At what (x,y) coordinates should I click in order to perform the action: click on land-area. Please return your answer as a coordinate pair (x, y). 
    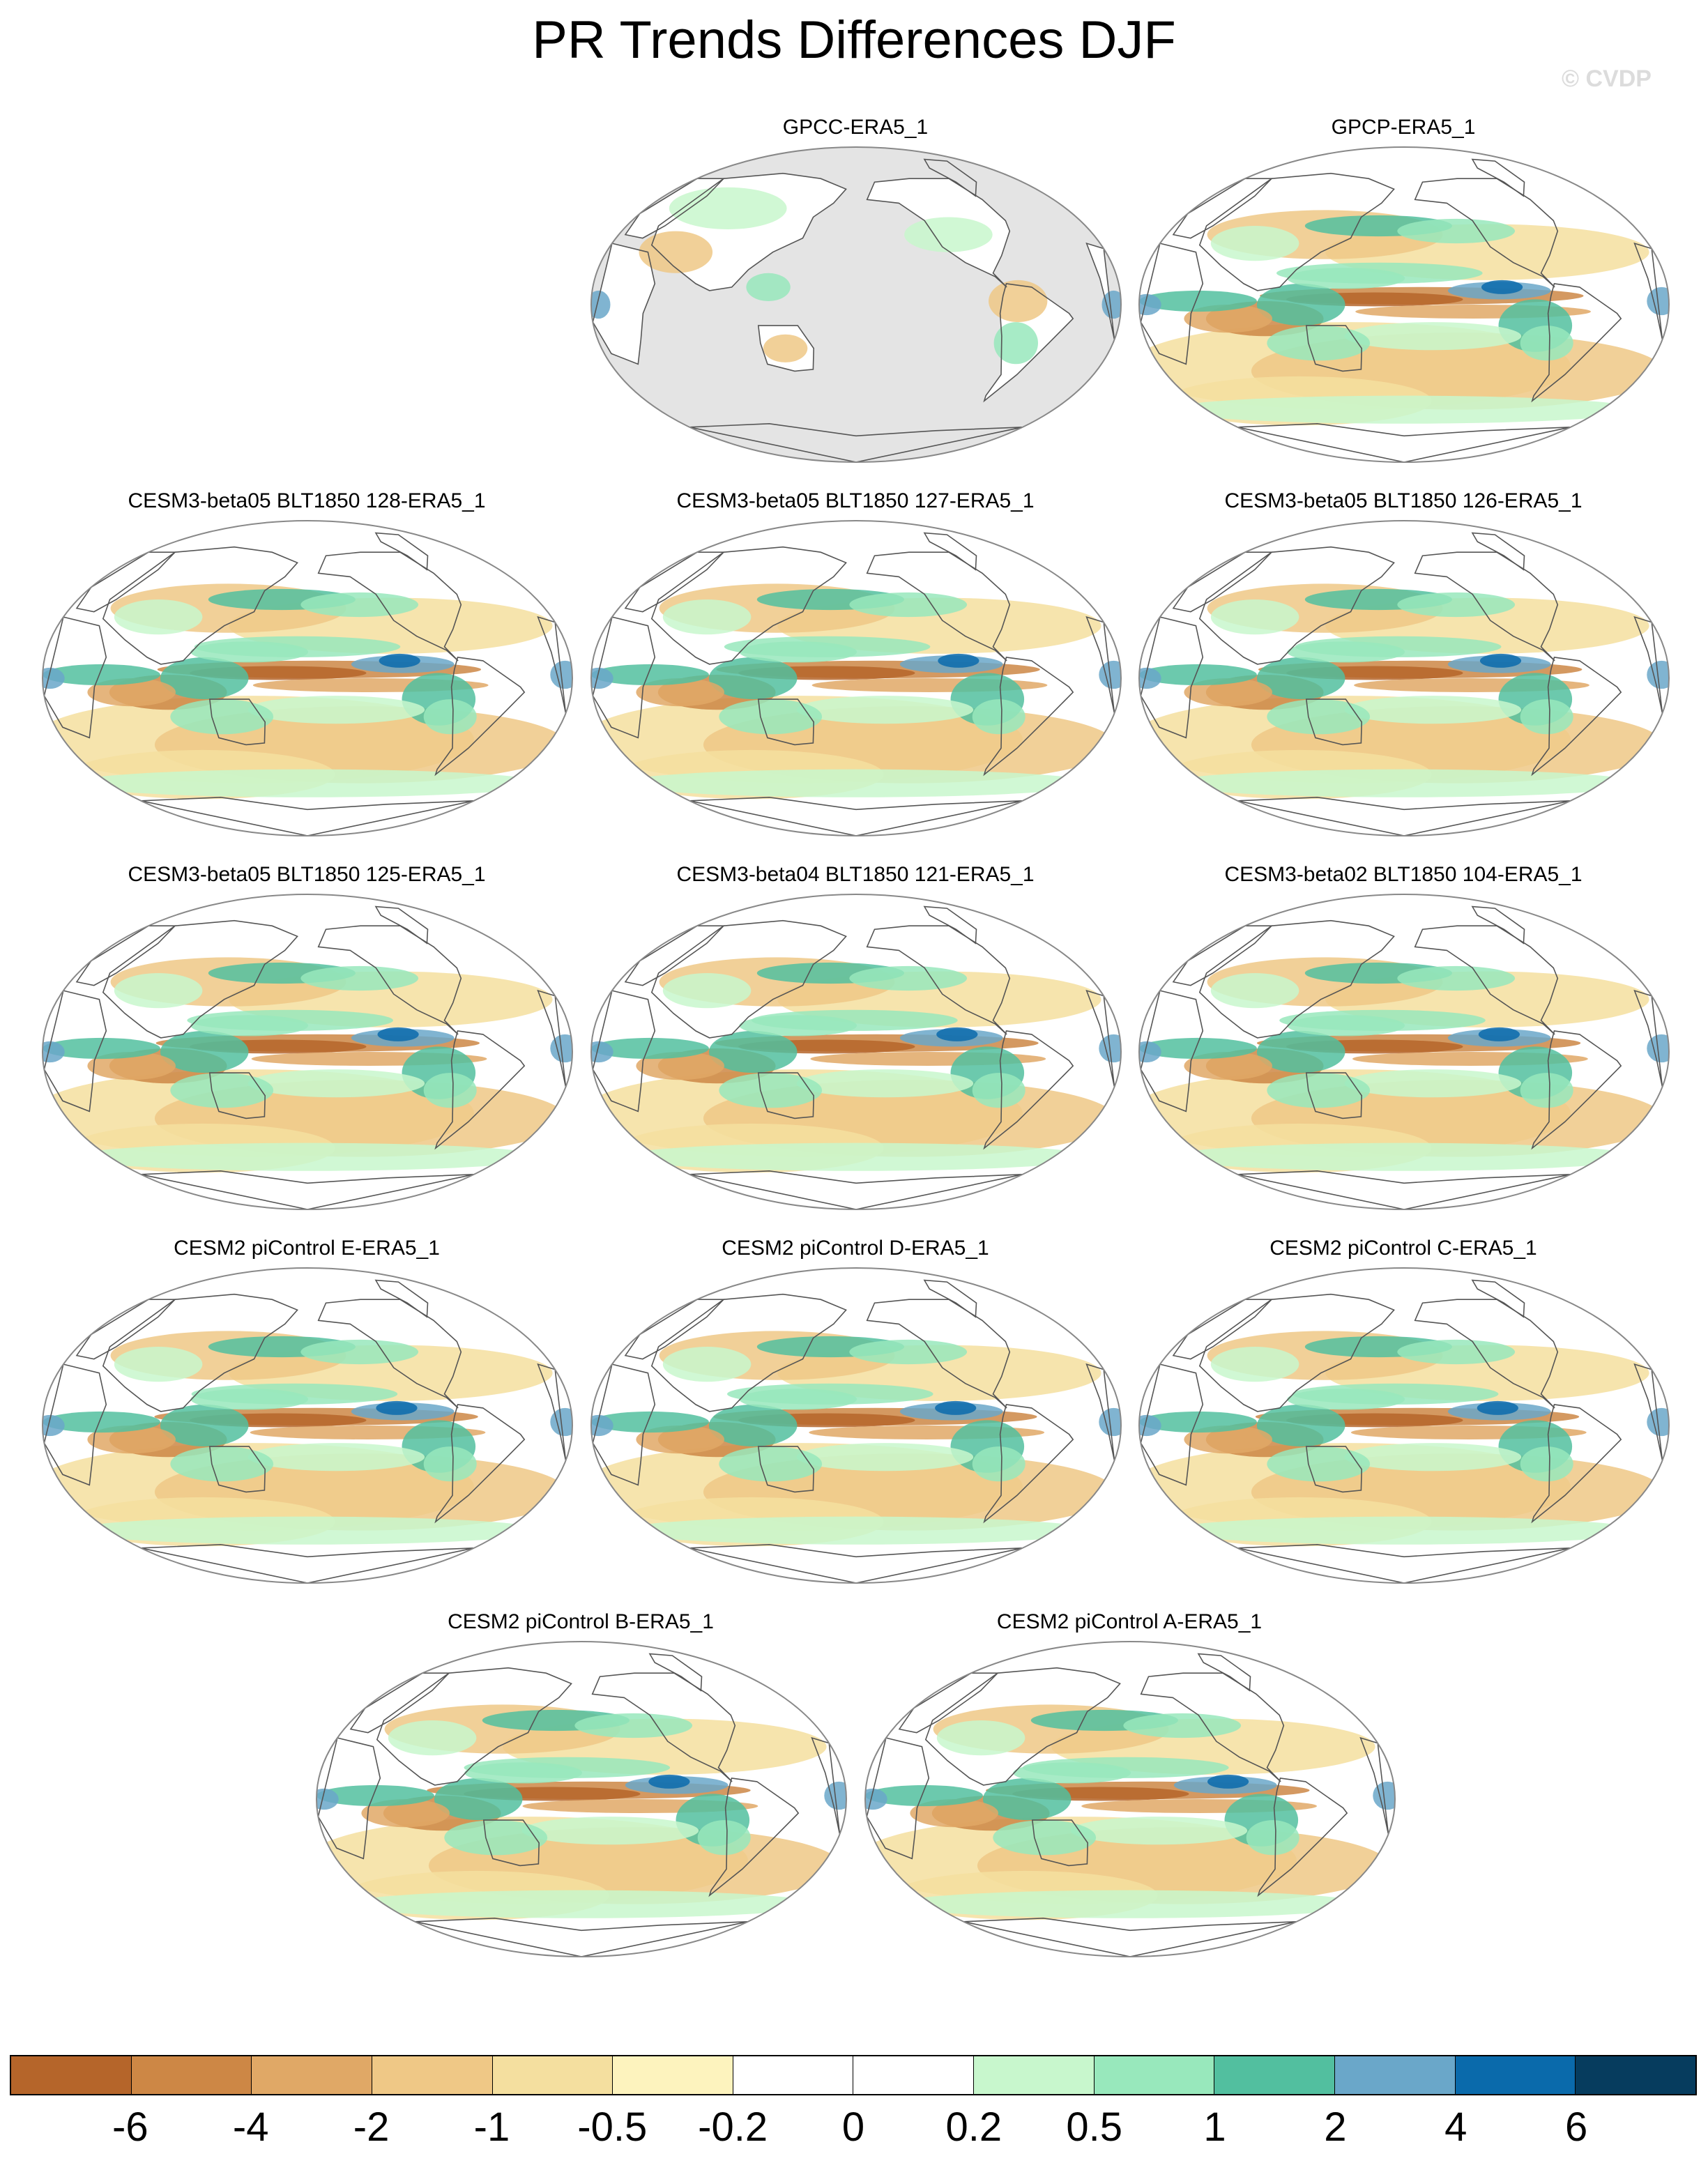
    Looking at the image, I should click on (1100, 291).